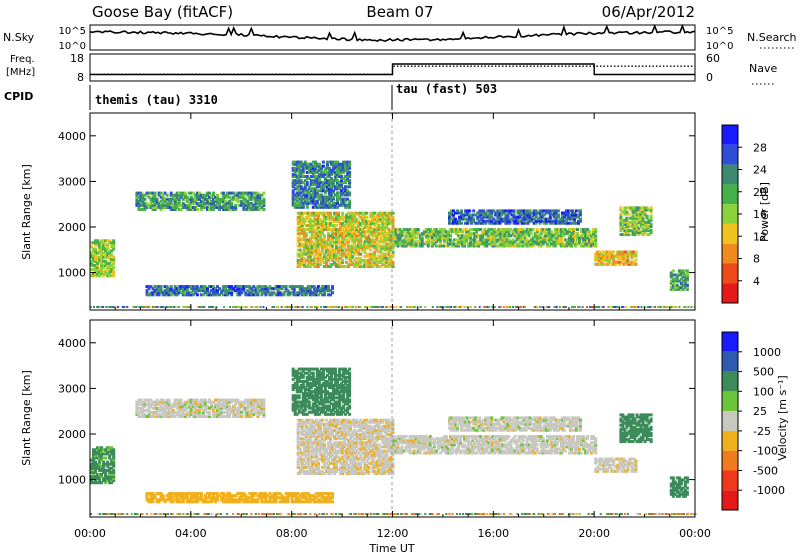  What do you see at coordinates (250, 96) in the screenshot?
I see `cpid-panel: CPID themis (tau) 3310 tau (fast) 503` at bounding box center [250, 96].